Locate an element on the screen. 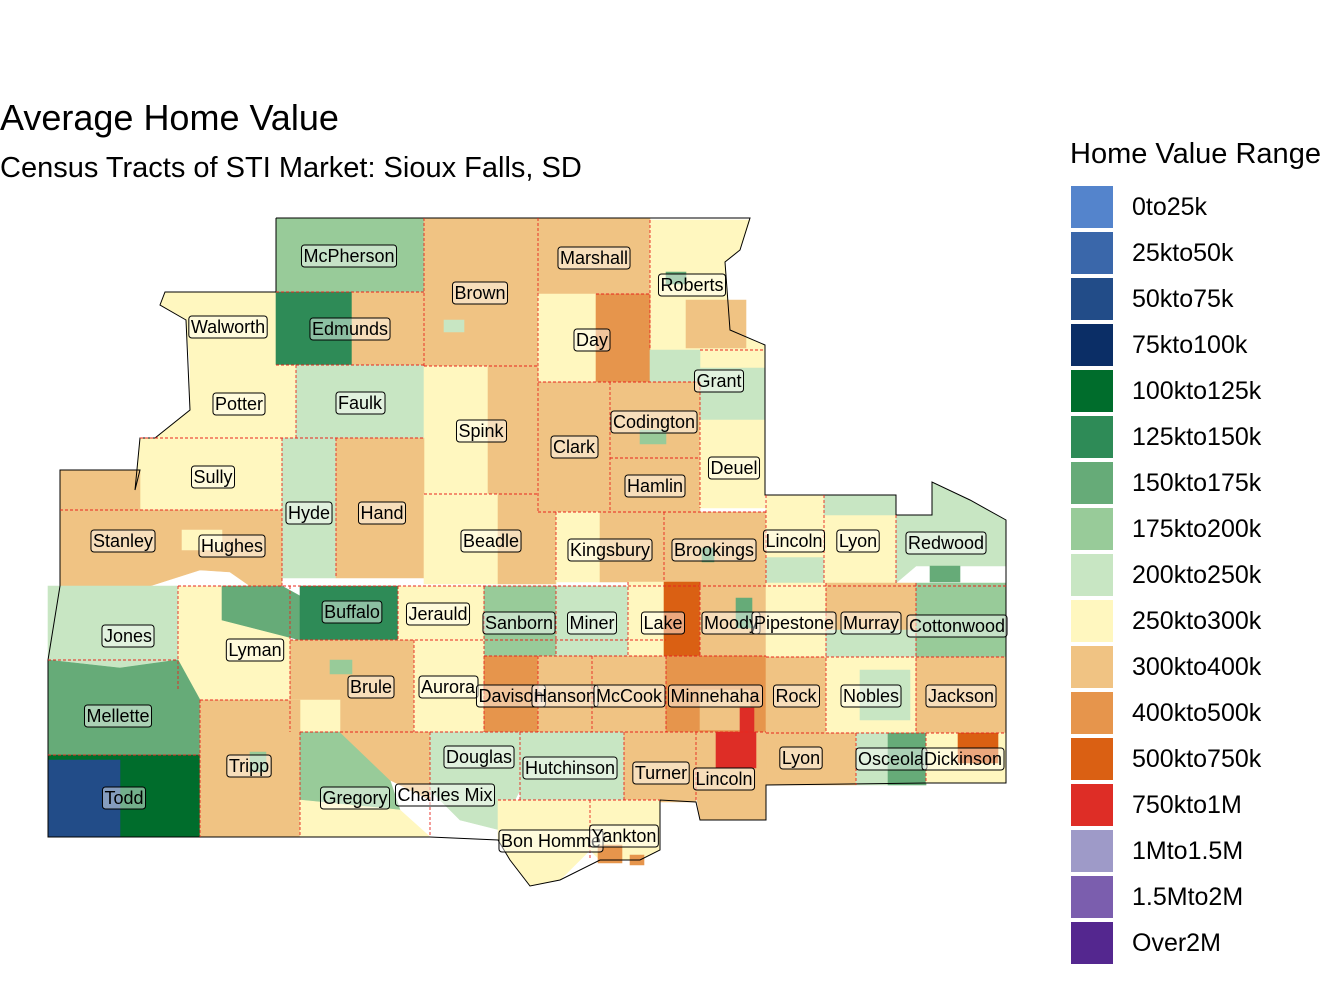 This screenshot has height=1008, width=1344. county-label-text: Mellette is located at coordinates (117, 716).